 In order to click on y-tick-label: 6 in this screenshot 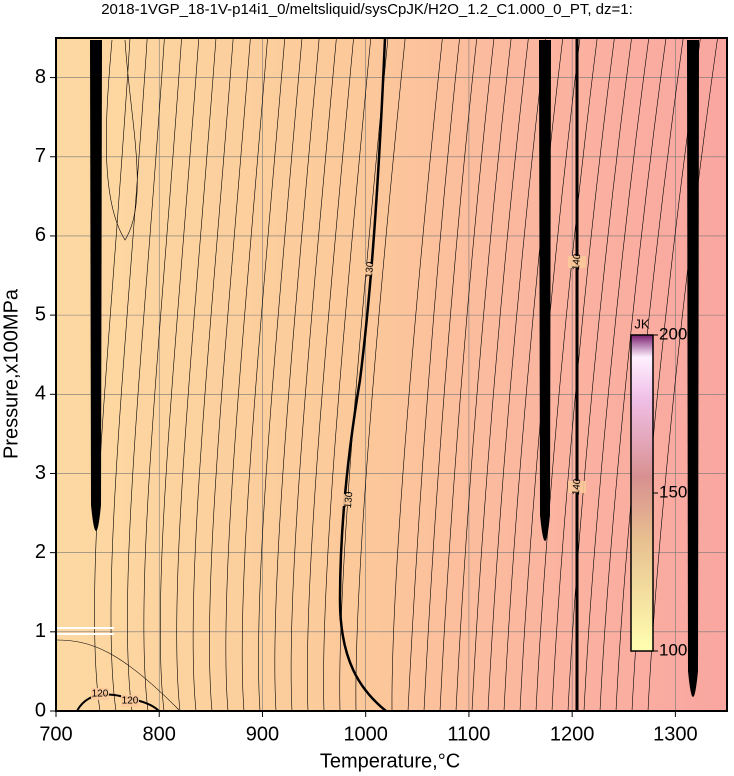, I will do `click(40, 235)`.